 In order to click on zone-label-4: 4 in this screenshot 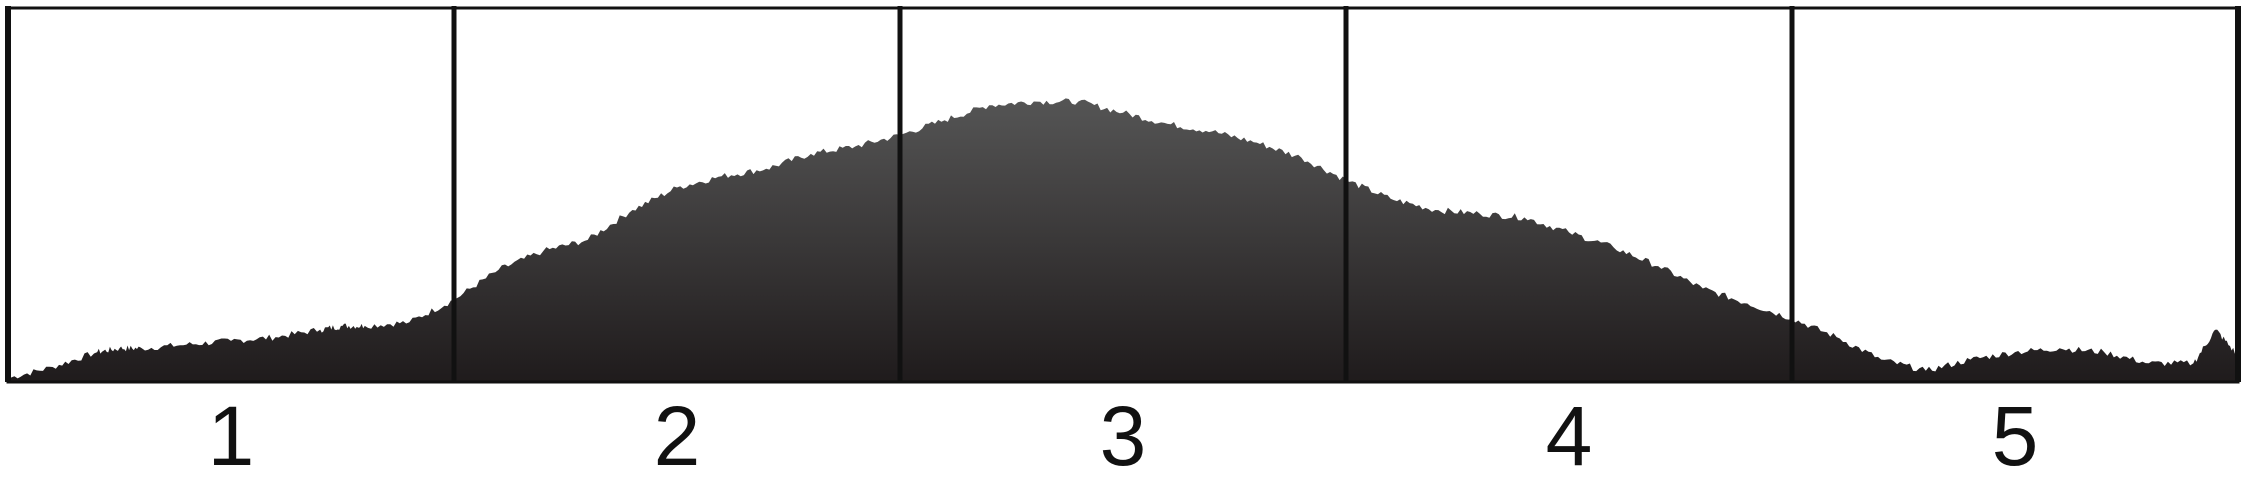, I will do `click(1569, 434)`.